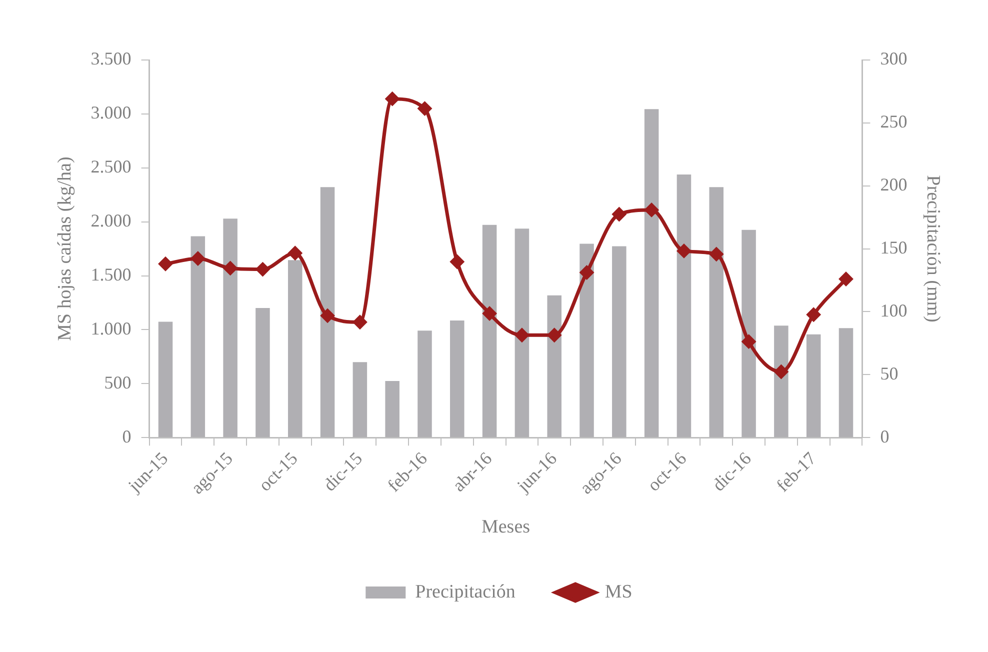  What do you see at coordinates (465, 591) in the screenshot?
I see `legend-label: Precipitación` at bounding box center [465, 591].